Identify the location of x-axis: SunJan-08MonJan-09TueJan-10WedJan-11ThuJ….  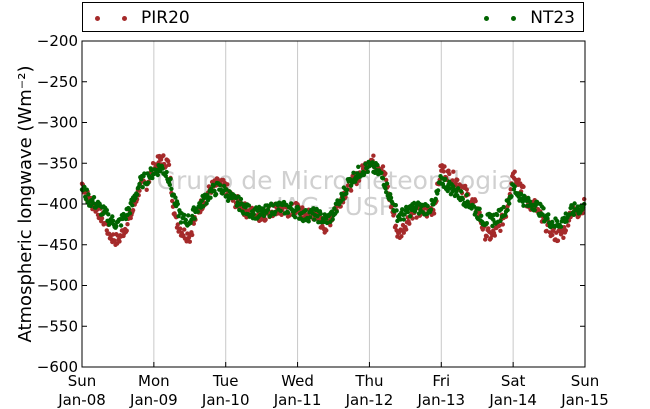
(333, 385).